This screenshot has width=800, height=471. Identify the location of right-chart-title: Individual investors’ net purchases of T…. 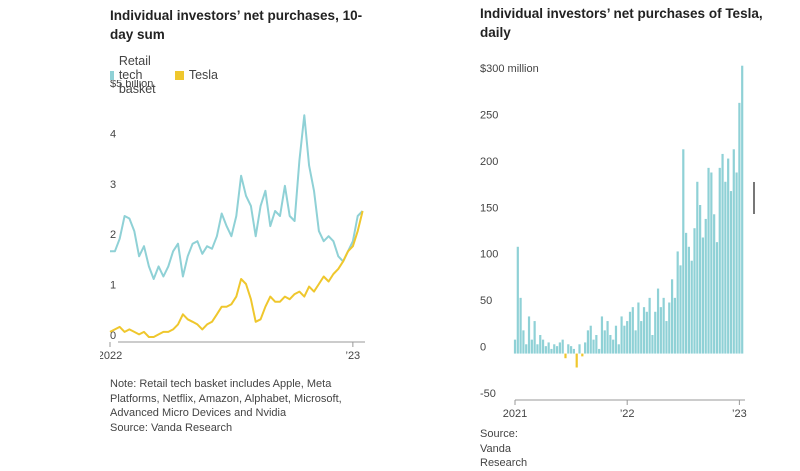
(621, 23).